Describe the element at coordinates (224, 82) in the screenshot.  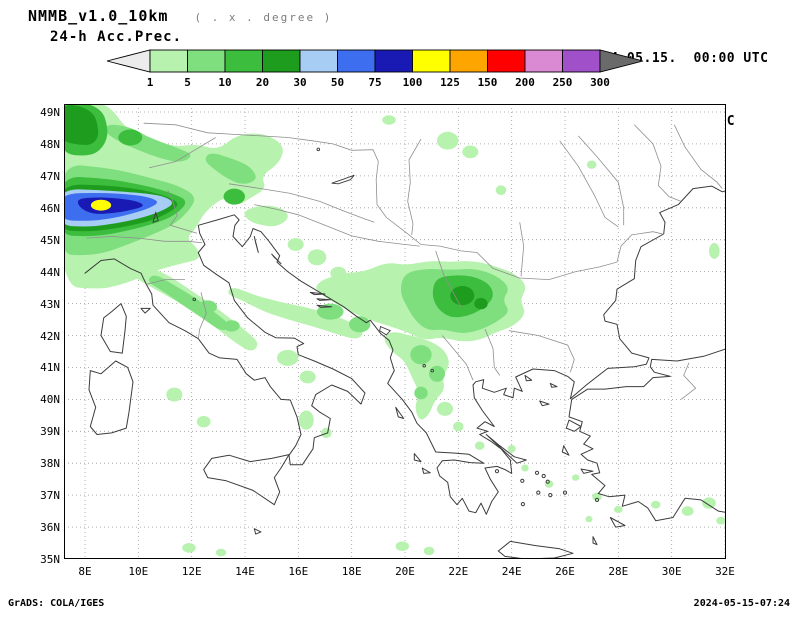
I see `colorbar-tick-label: 10` at that location.